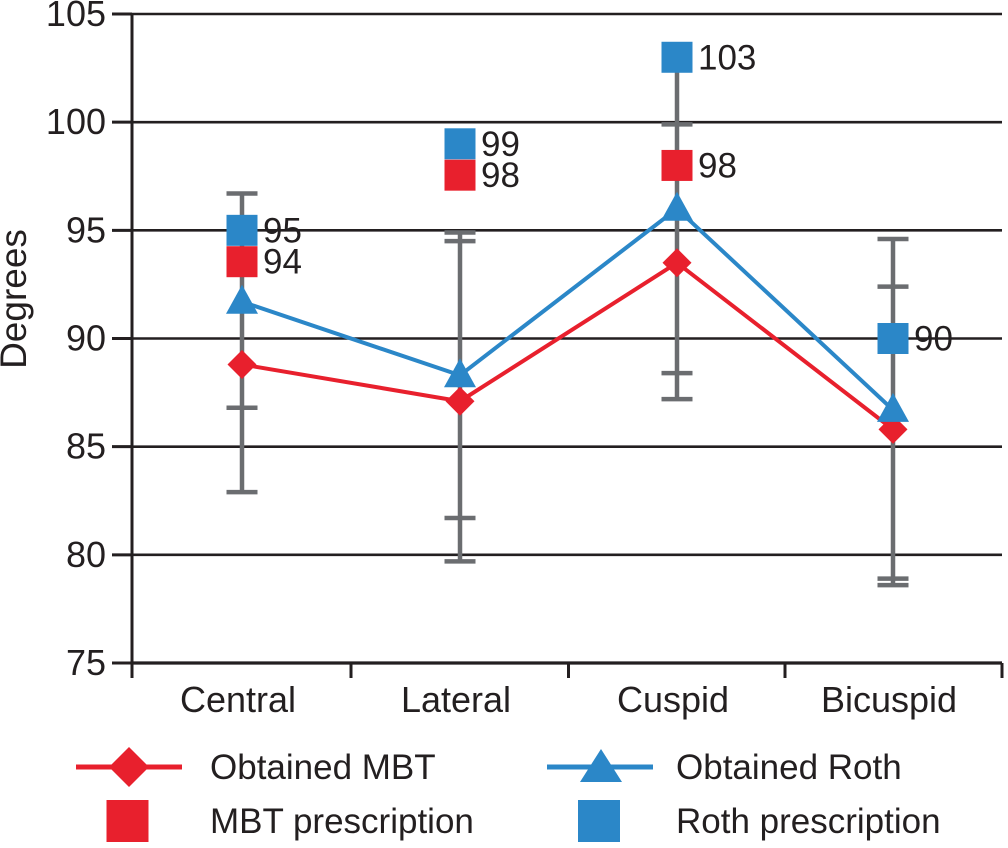 The image size is (1008, 848). Describe the element at coordinates (500, 175) in the screenshot. I see `value-label-mbt-prescription-lateral: 98` at that location.